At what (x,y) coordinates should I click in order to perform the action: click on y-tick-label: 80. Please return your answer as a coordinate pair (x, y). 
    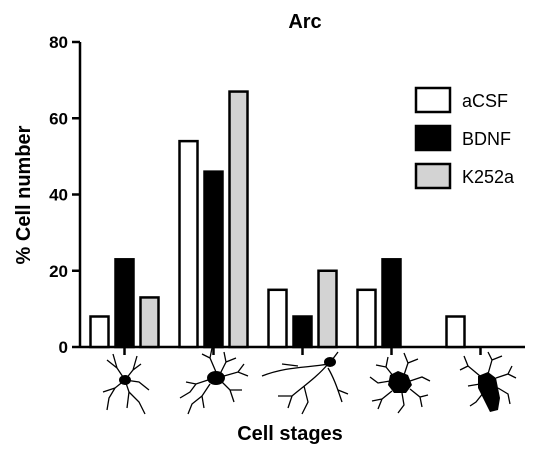
    Looking at the image, I should click on (58, 42).